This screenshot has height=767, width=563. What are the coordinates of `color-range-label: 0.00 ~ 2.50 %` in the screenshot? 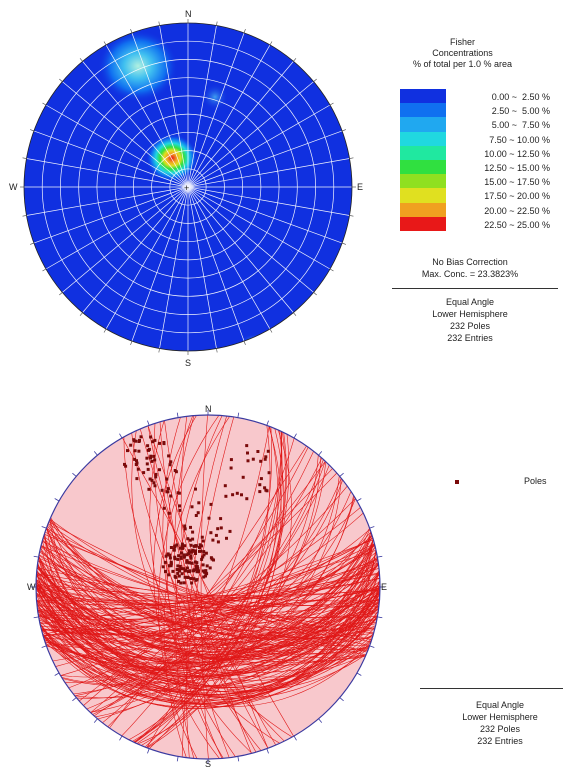 It's located at (520, 97).